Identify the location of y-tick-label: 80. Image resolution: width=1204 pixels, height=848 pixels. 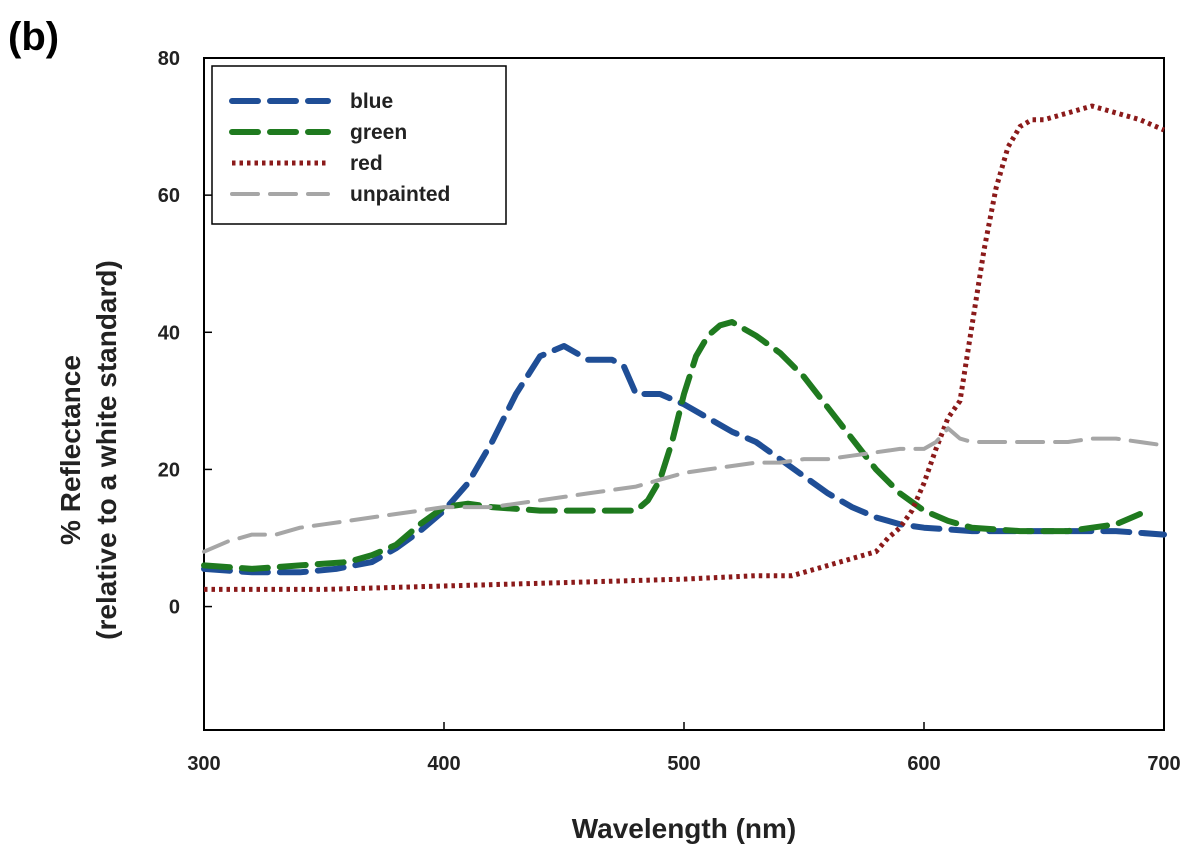
(169, 59).